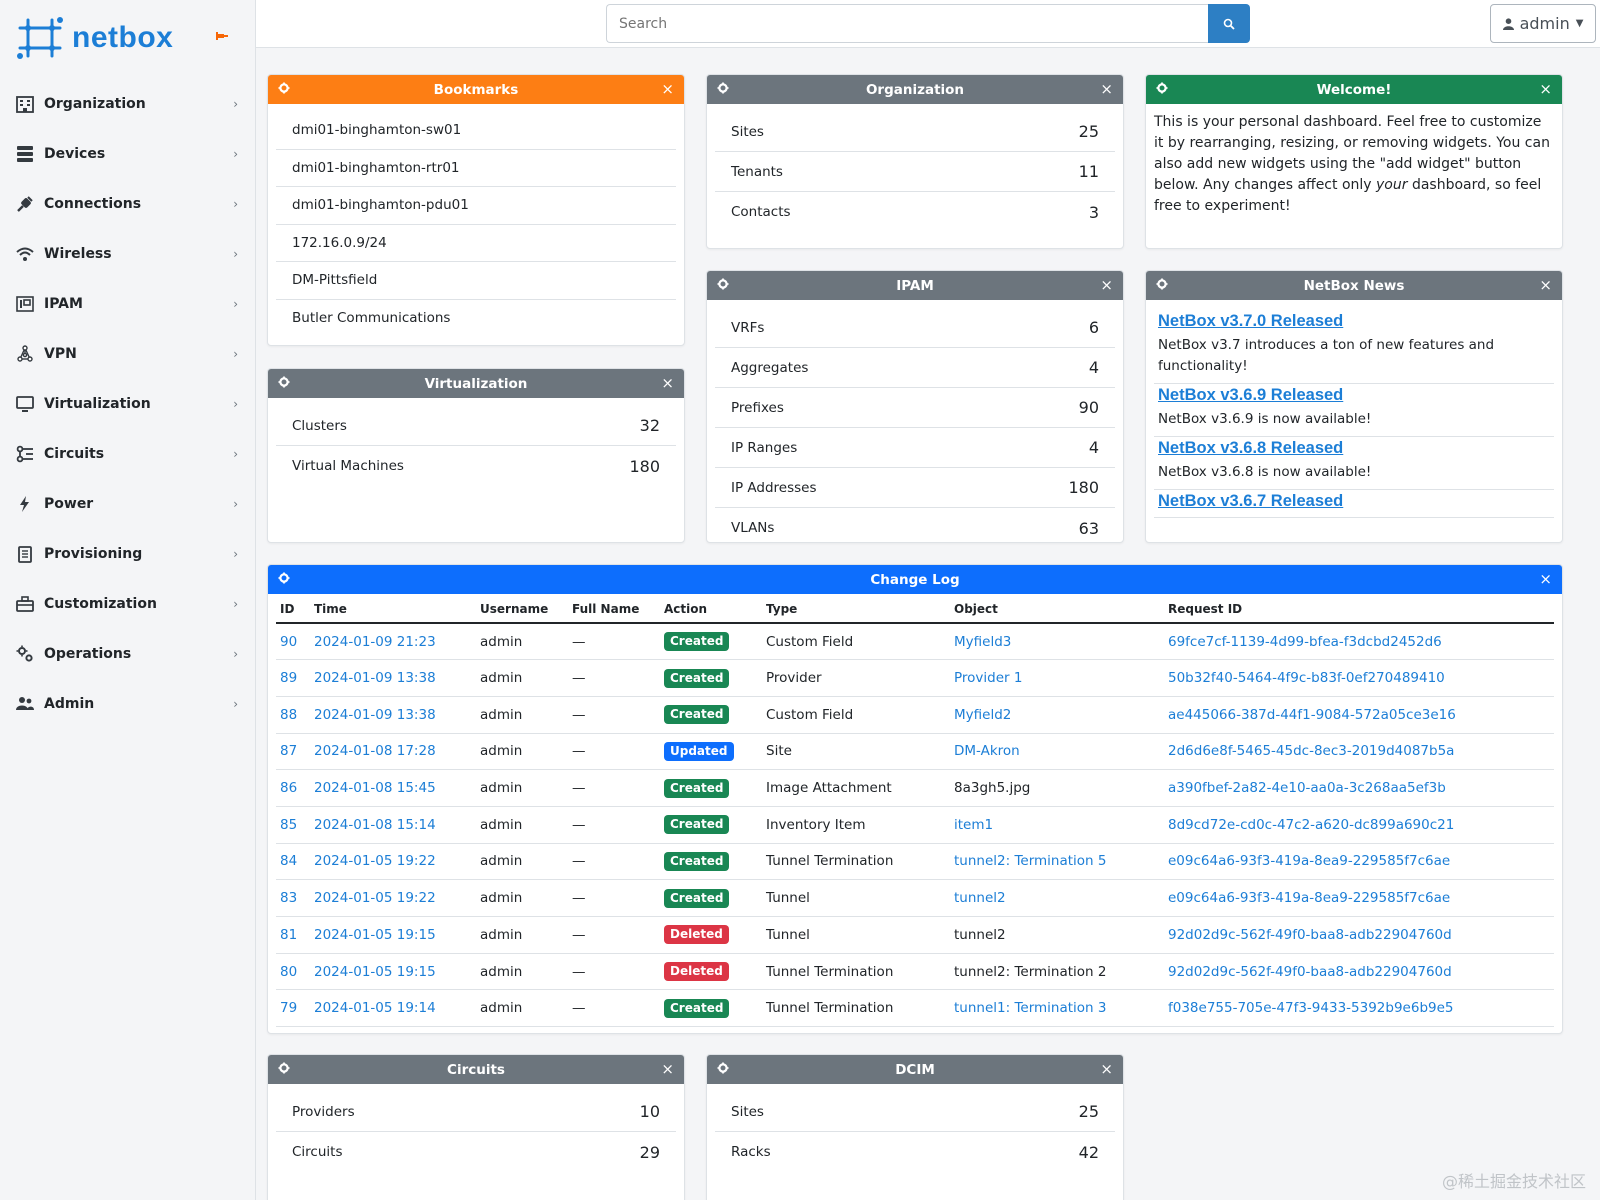  Describe the element at coordinates (289, 1008) in the screenshot. I see `change-id-link: 79` at that location.